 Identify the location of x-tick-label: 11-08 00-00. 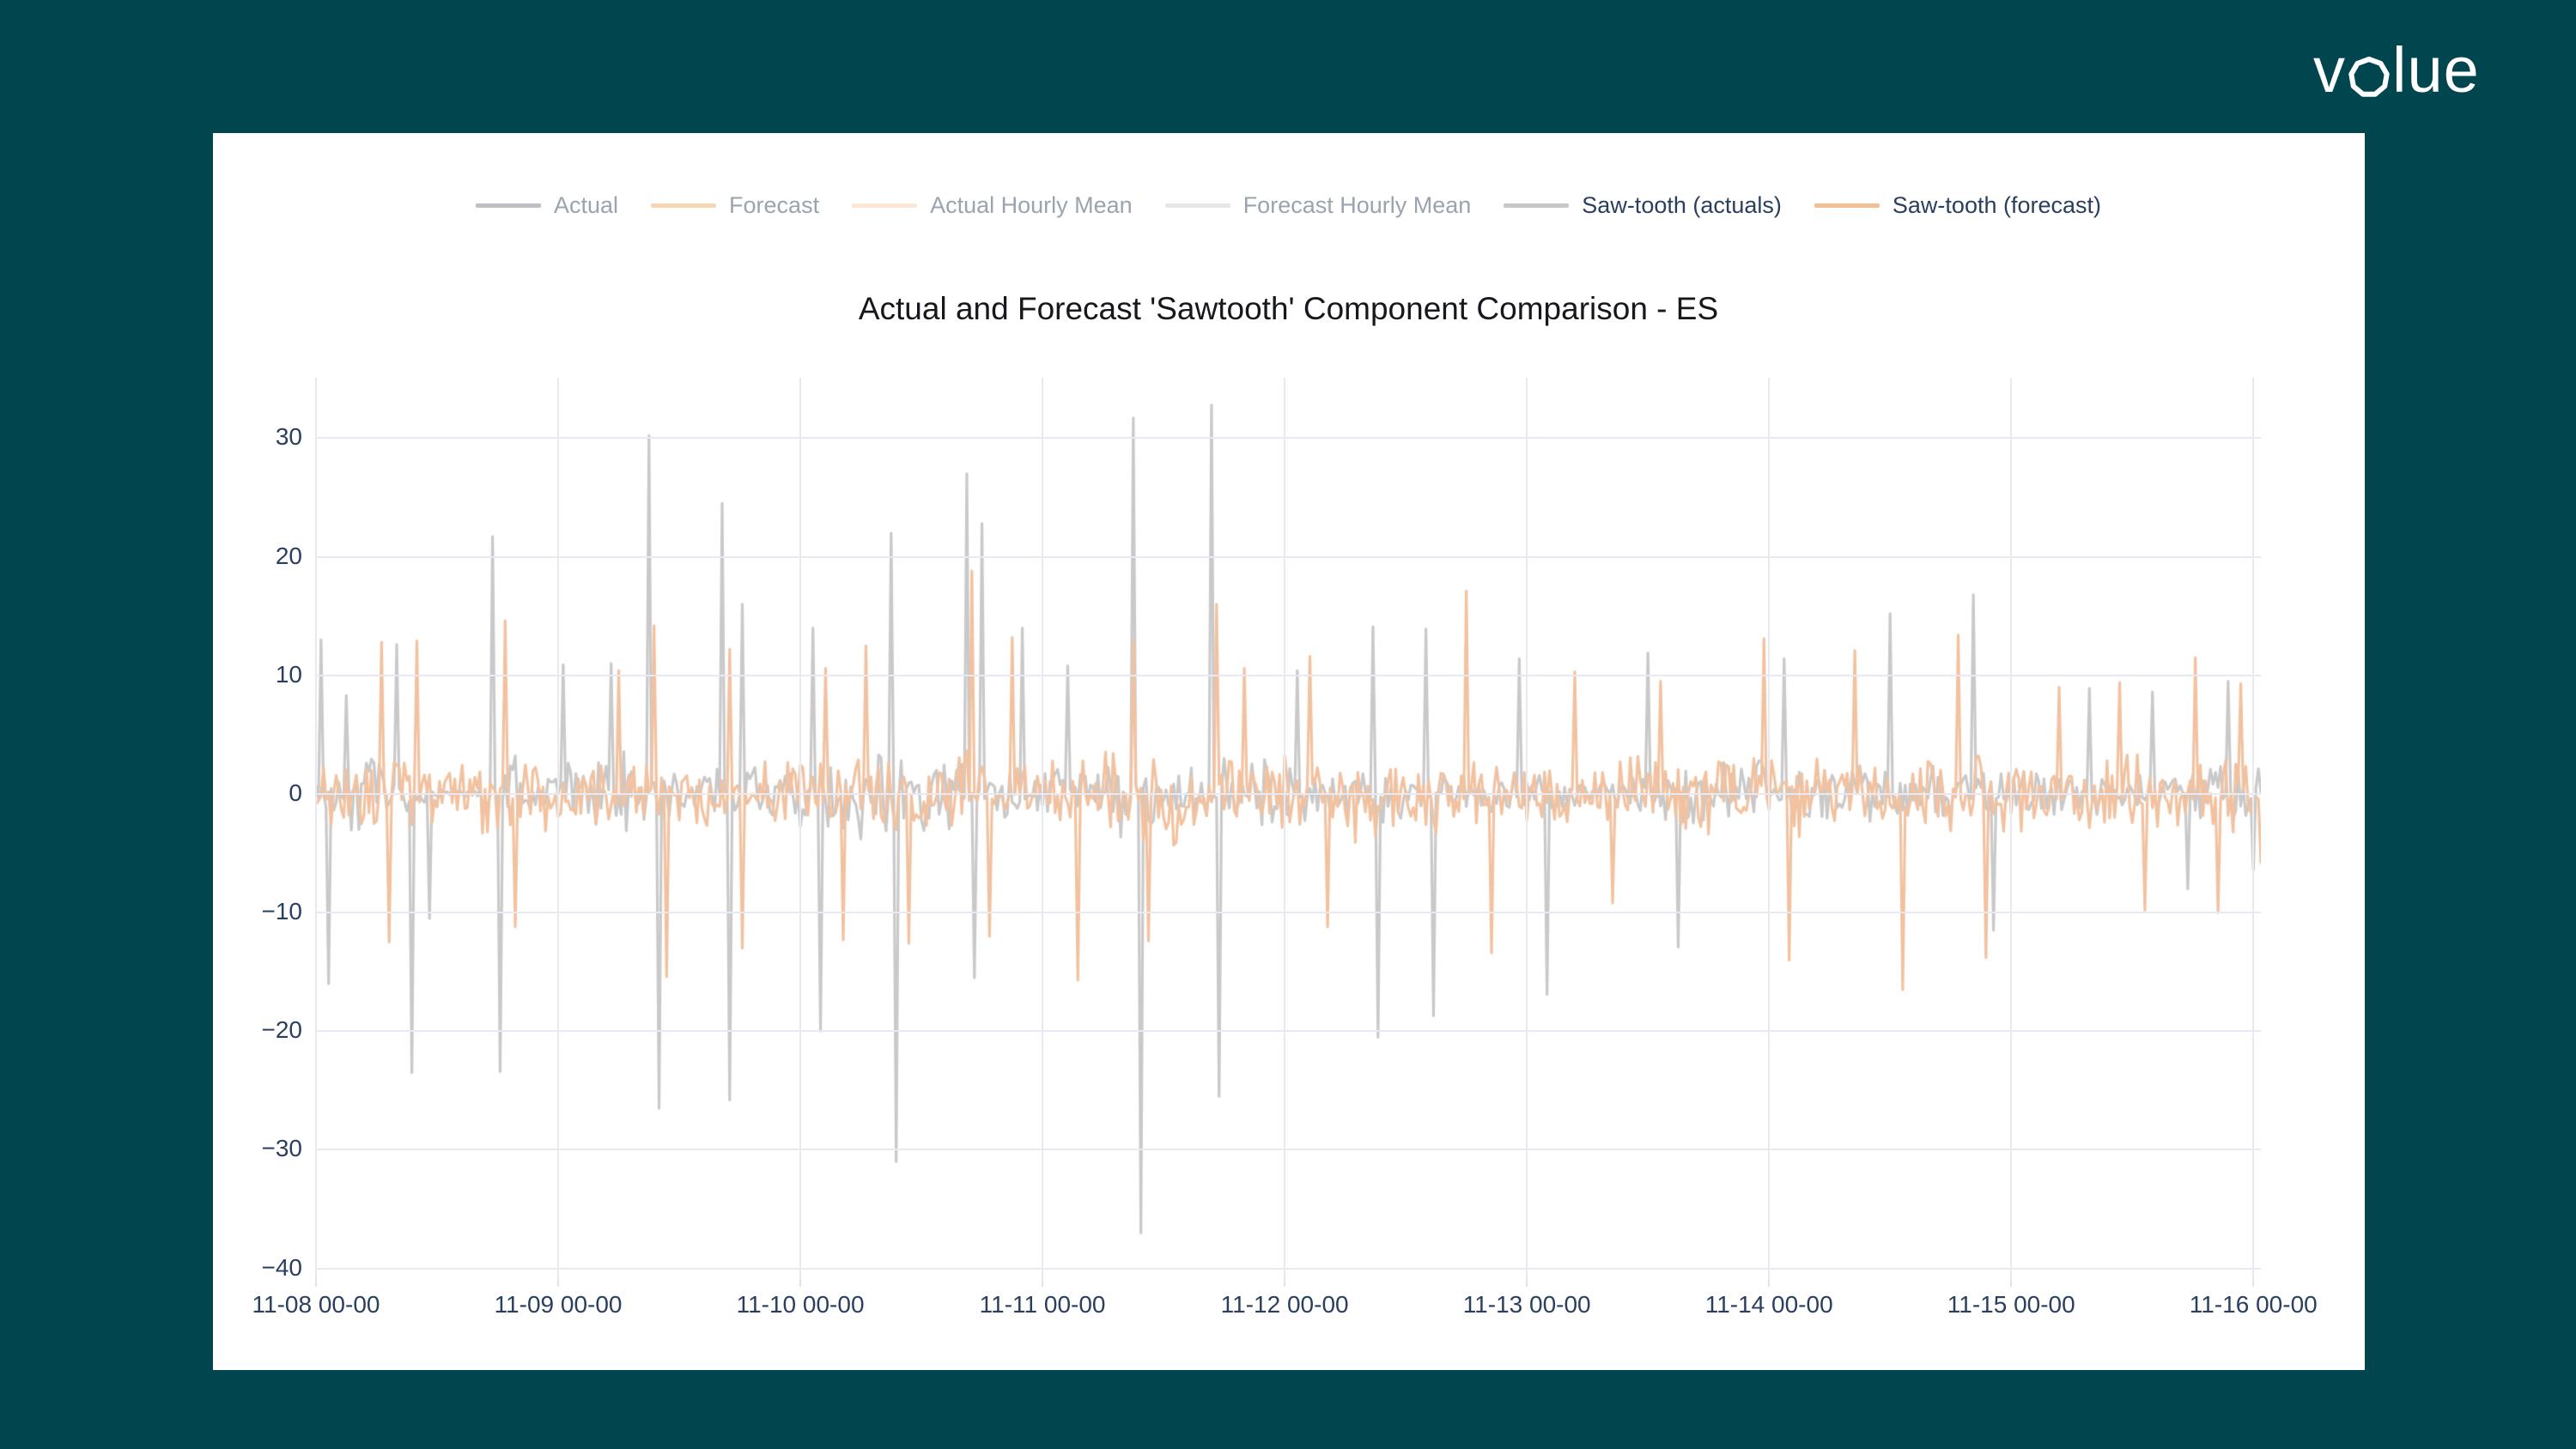
(316, 1304).